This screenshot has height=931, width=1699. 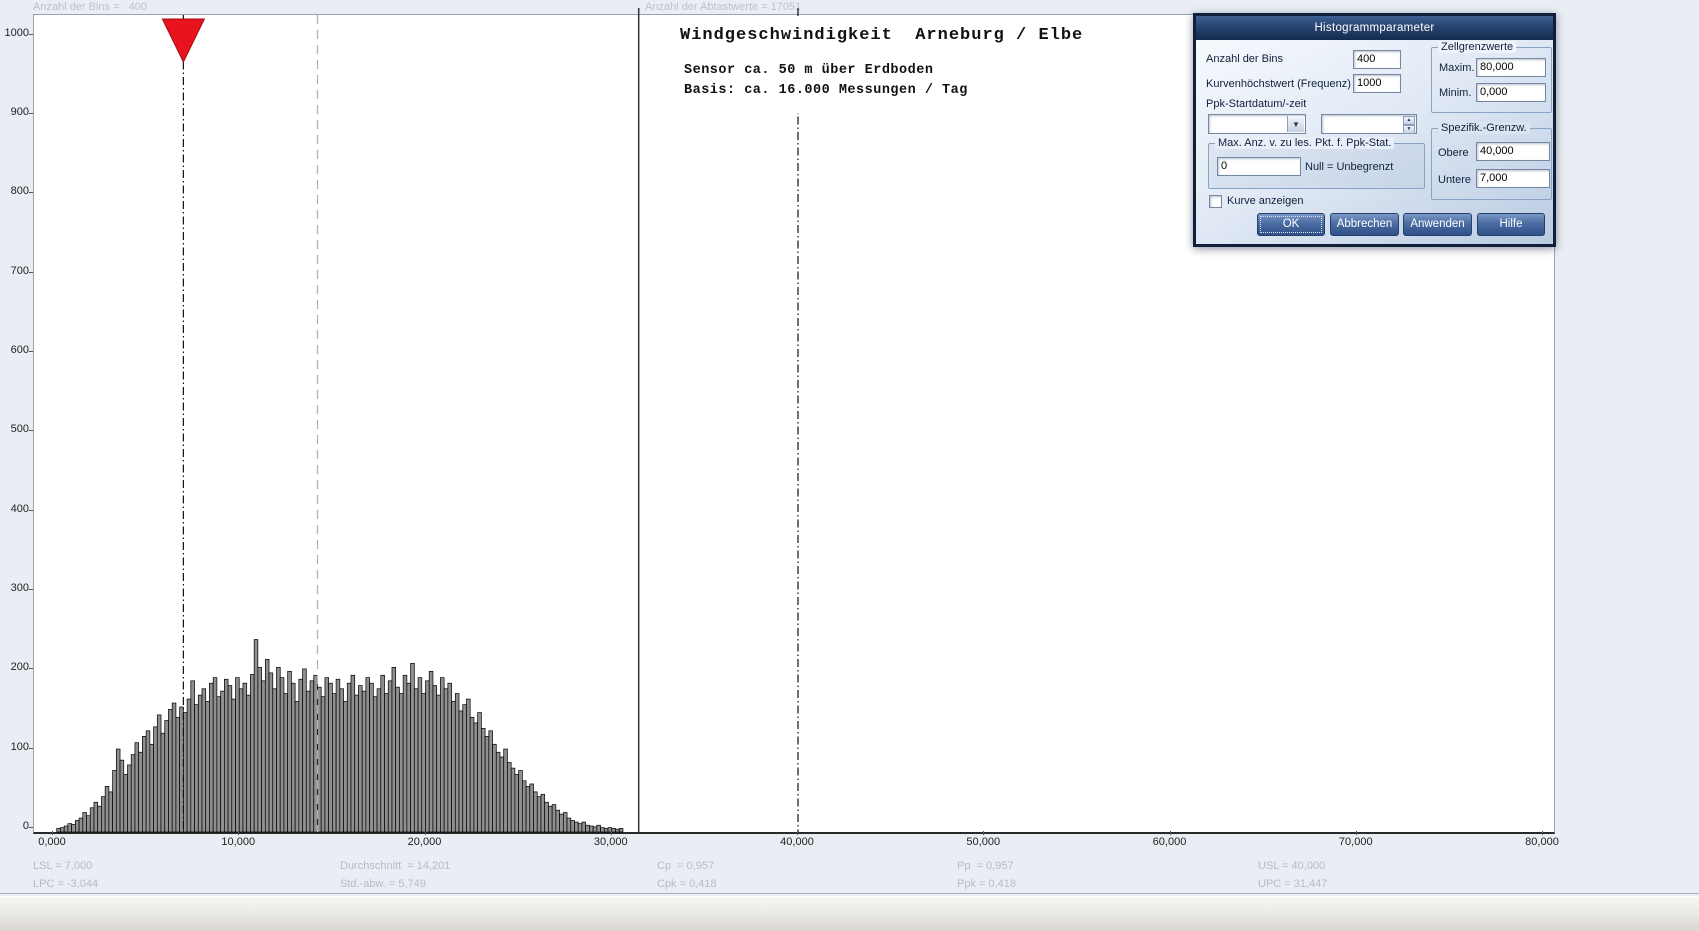 What do you see at coordinates (1457, 68) in the screenshot?
I see `cell-max-label: Maxim.` at bounding box center [1457, 68].